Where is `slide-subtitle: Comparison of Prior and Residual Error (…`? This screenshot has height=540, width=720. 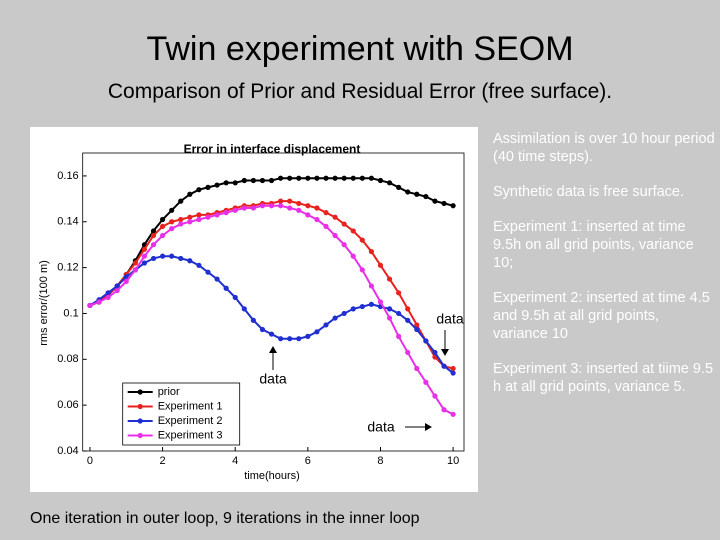
slide-subtitle: Comparison of Prior and Residual Error (… is located at coordinates (360, 91).